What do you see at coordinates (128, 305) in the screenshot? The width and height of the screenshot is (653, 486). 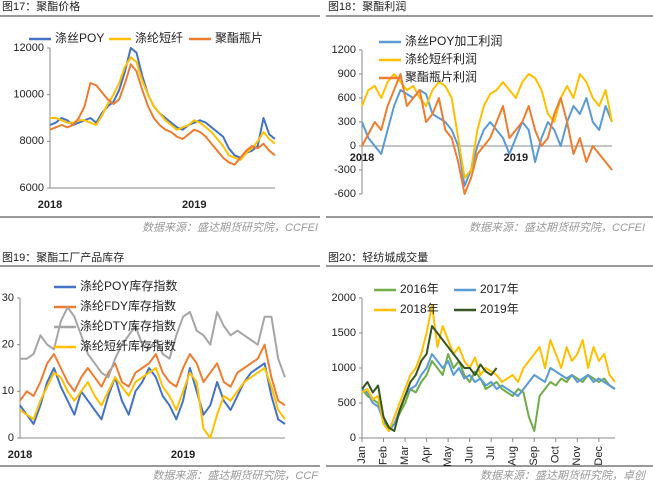 I see `legend-label: 涤纶FDY库存指数` at bounding box center [128, 305].